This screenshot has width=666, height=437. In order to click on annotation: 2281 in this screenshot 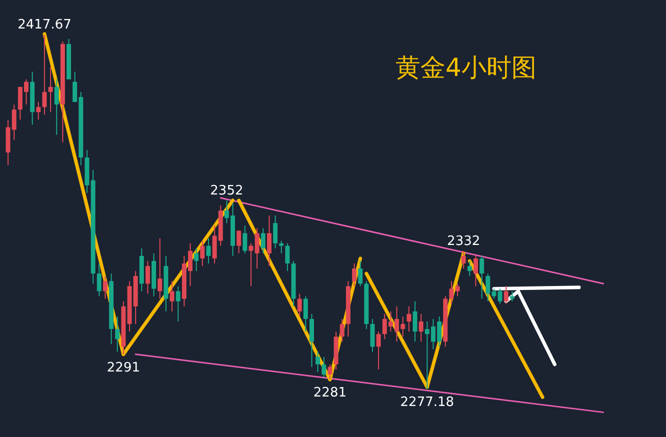, I will do `click(330, 393)`.